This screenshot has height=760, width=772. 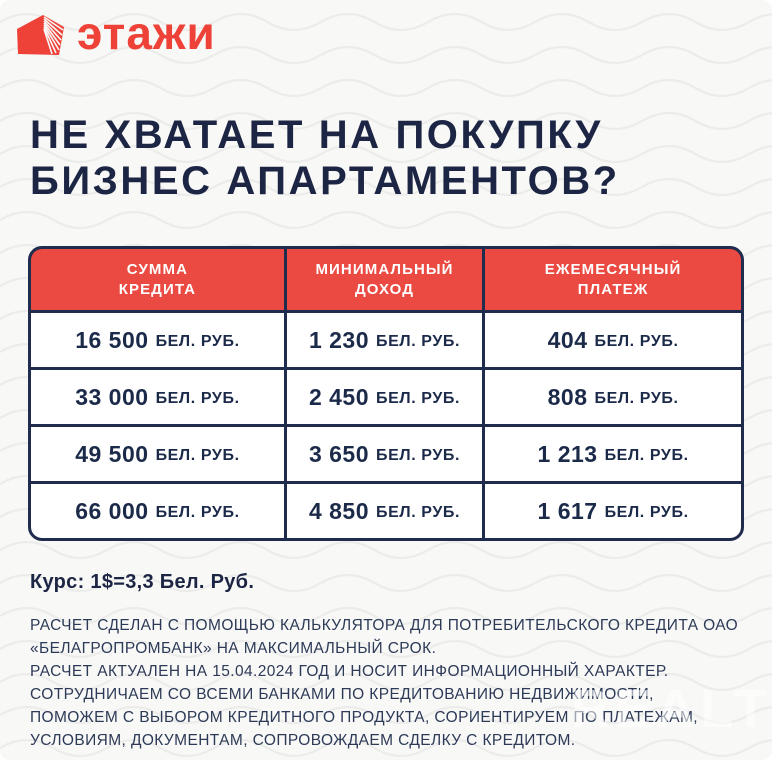 What do you see at coordinates (142, 582) in the screenshot?
I see `exchange-rate-note: Курс: 1$=3,3 Бел. Руб.` at bounding box center [142, 582].